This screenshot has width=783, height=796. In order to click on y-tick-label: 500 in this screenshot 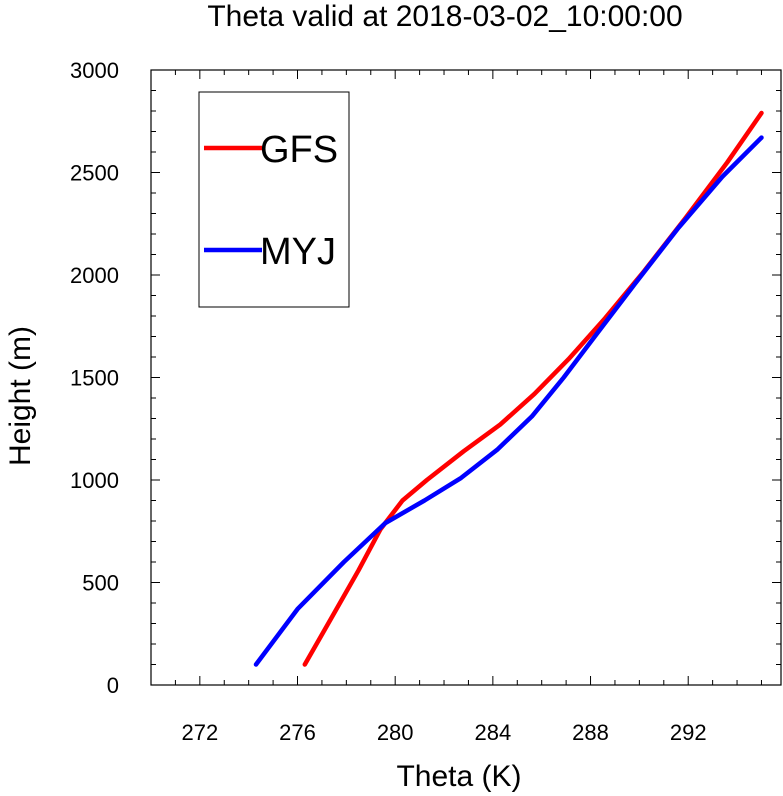, I will do `click(100, 583)`.